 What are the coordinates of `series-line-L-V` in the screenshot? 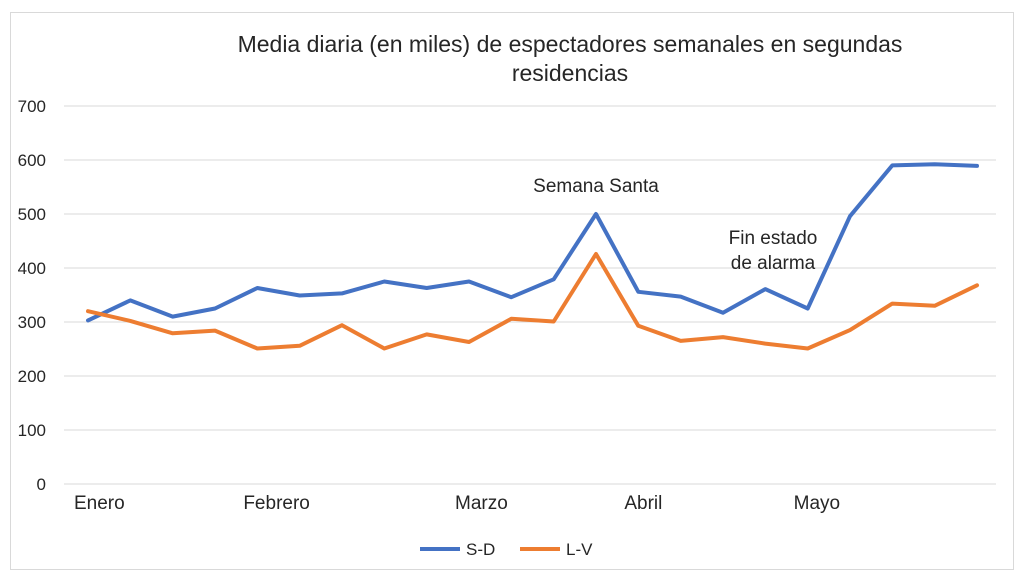 It's located at (532, 301).